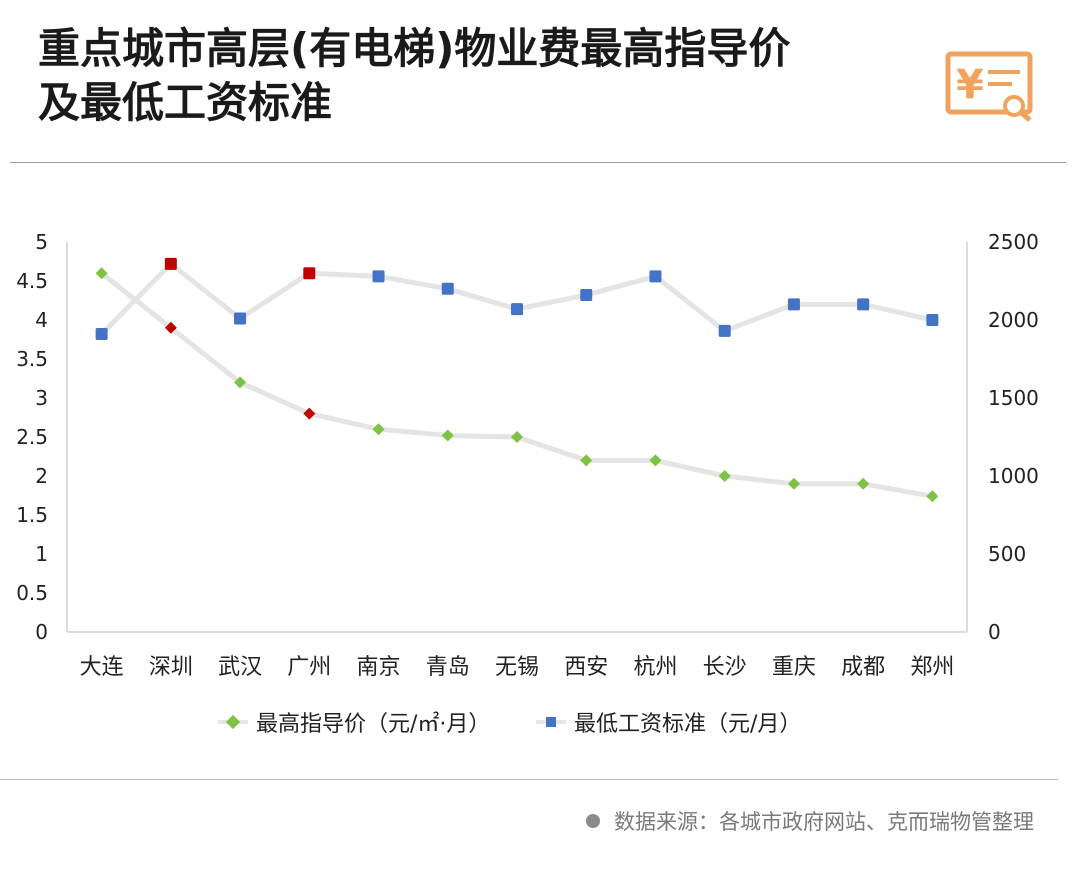 The width and height of the screenshot is (1080, 873). I want to click on x-category-label: 深圳, so click(171, 667).